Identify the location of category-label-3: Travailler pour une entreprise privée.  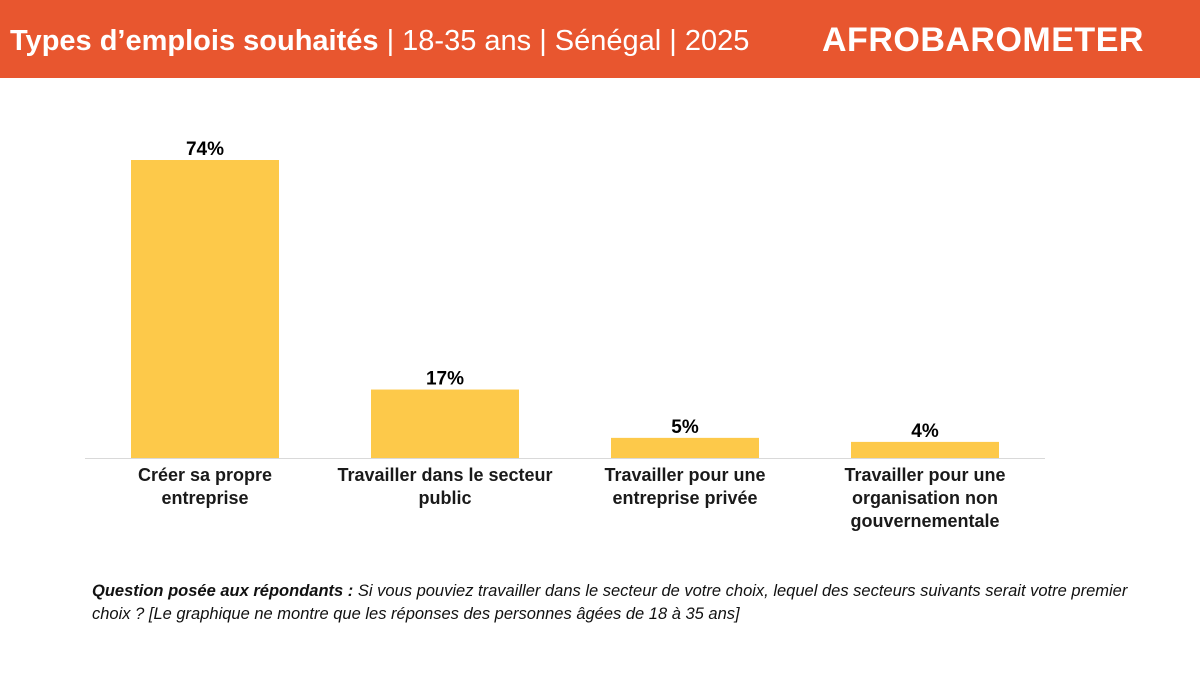
(684, 486).